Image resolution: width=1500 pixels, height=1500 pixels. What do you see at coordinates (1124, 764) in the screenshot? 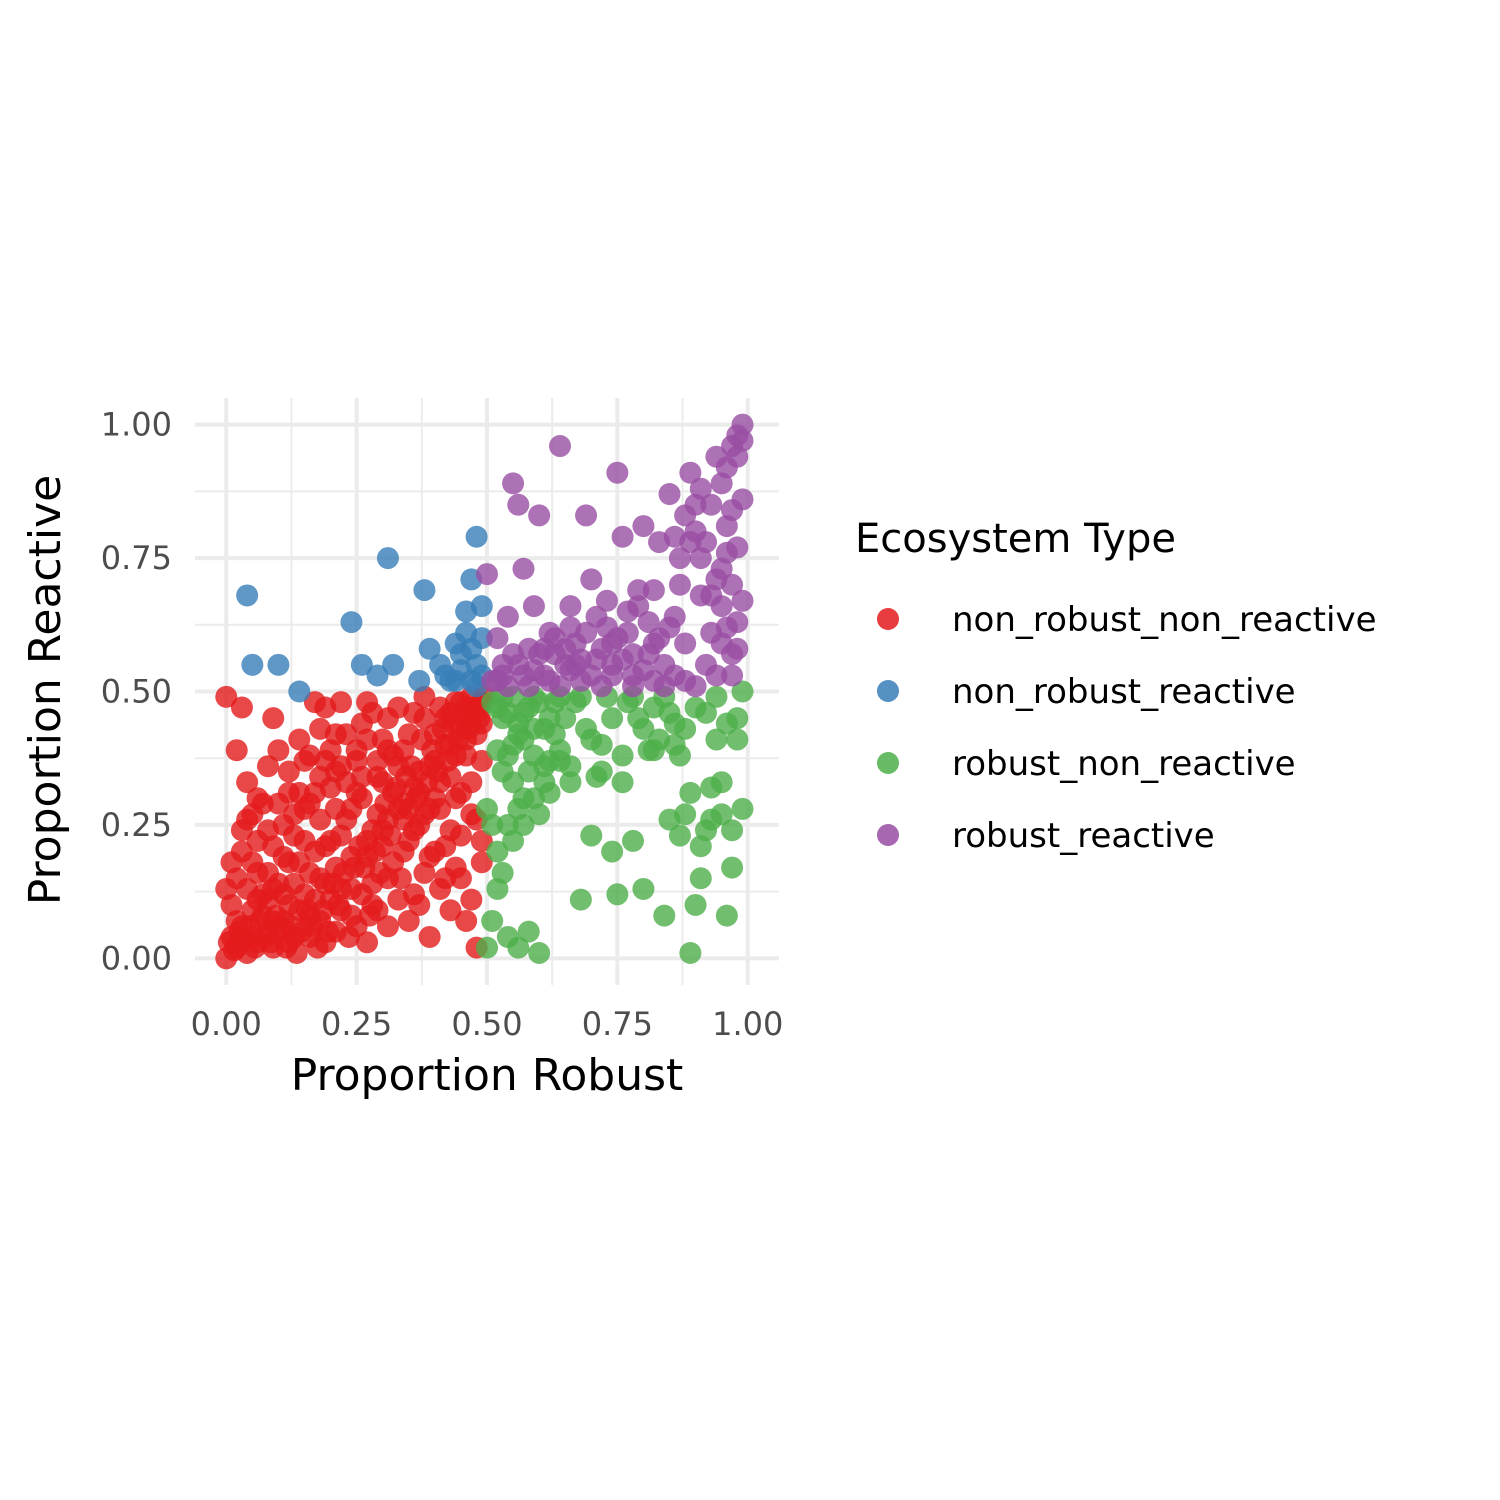
I see `legend-label-robust_non_reactive: robust_non_reactive` at bounding box center [1124, 764].